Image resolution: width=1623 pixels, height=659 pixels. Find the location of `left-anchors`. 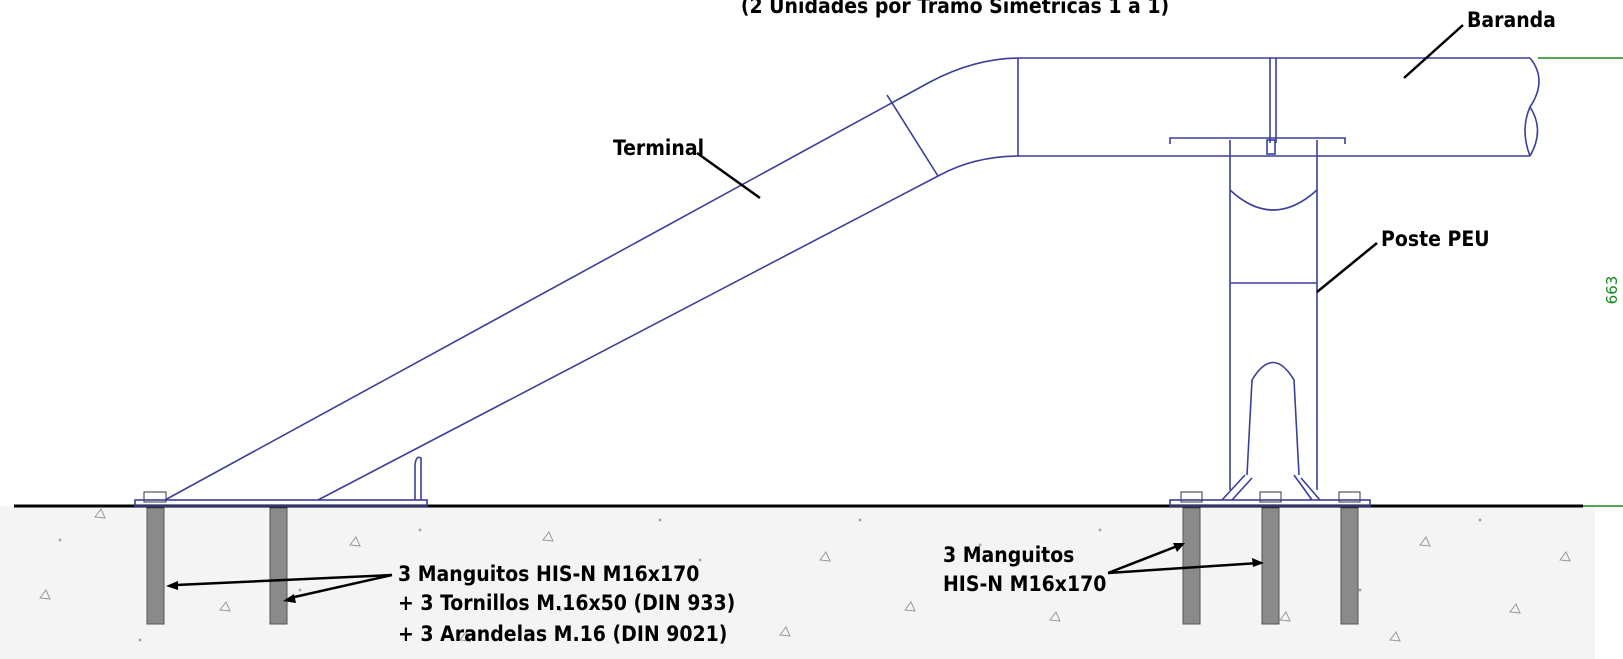

left-anchors is located at coordinates (215, 558).